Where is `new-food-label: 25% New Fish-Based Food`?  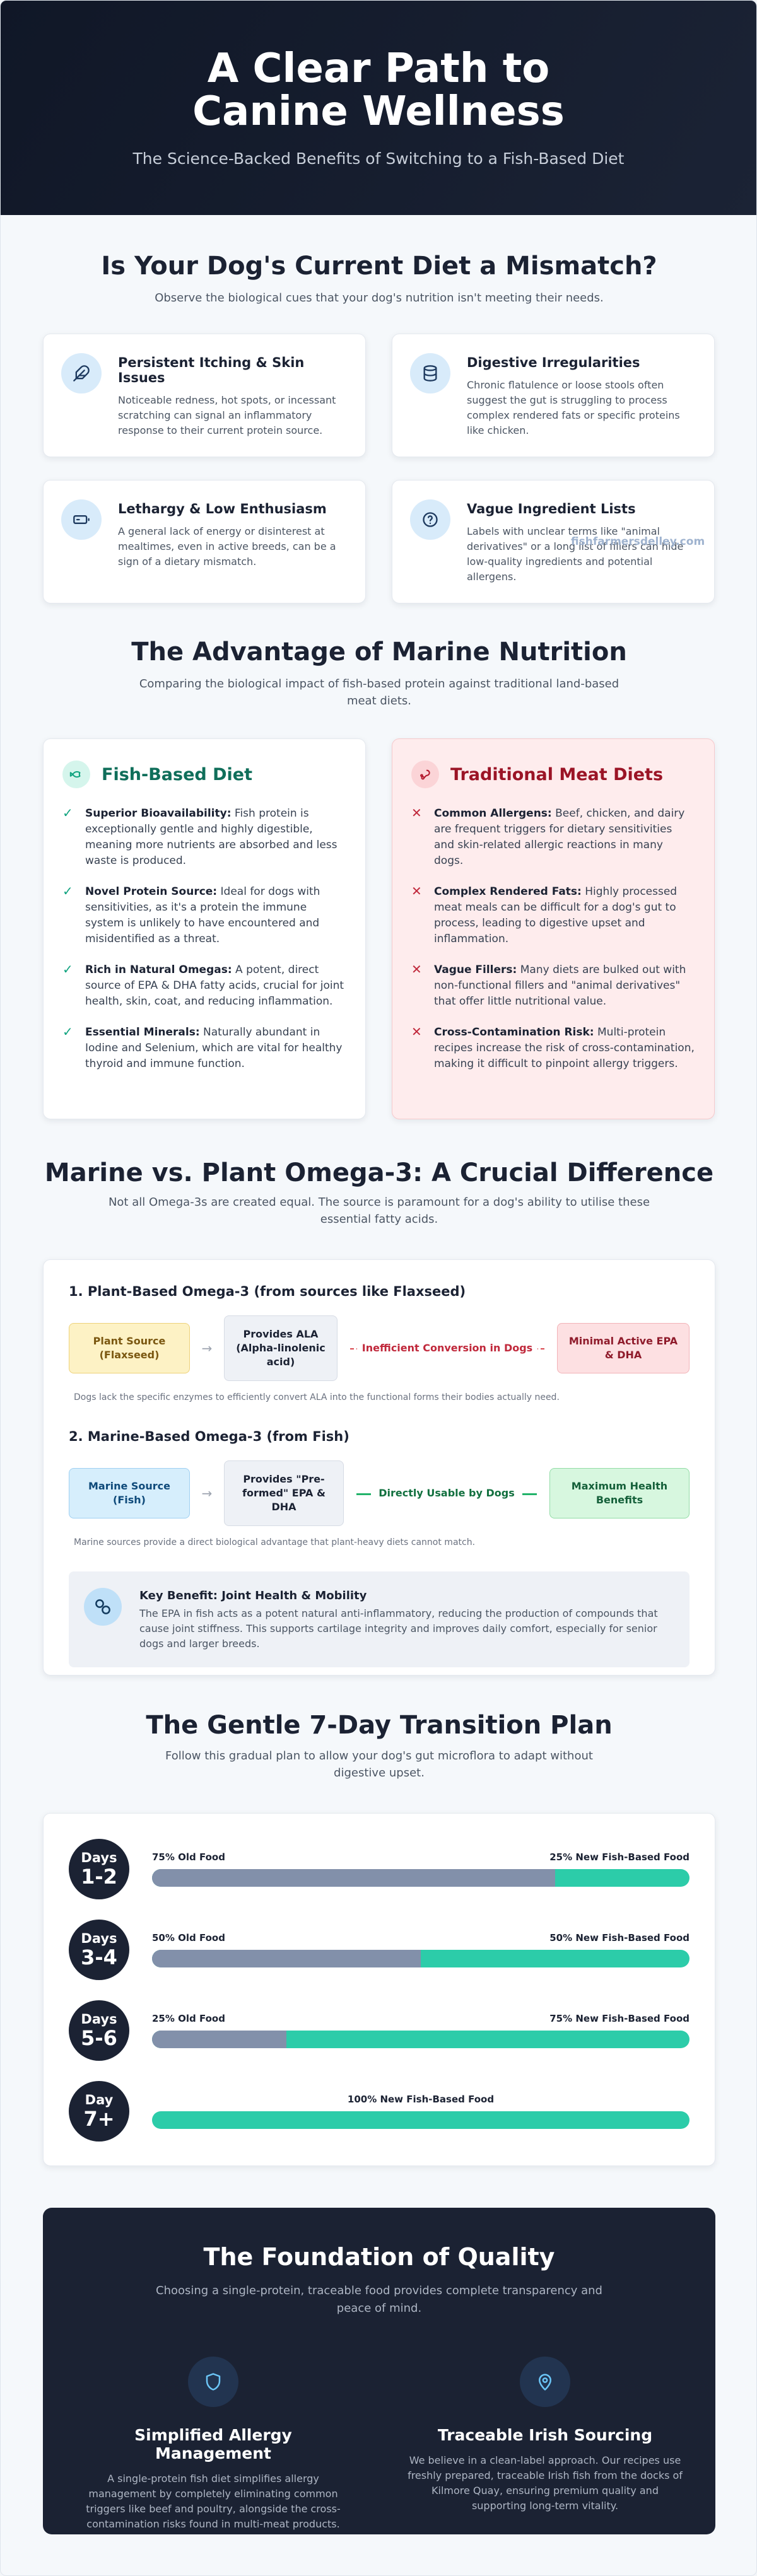
new-food-label: 25% New Fish-Based Food is located at coordinates (619, 1857).